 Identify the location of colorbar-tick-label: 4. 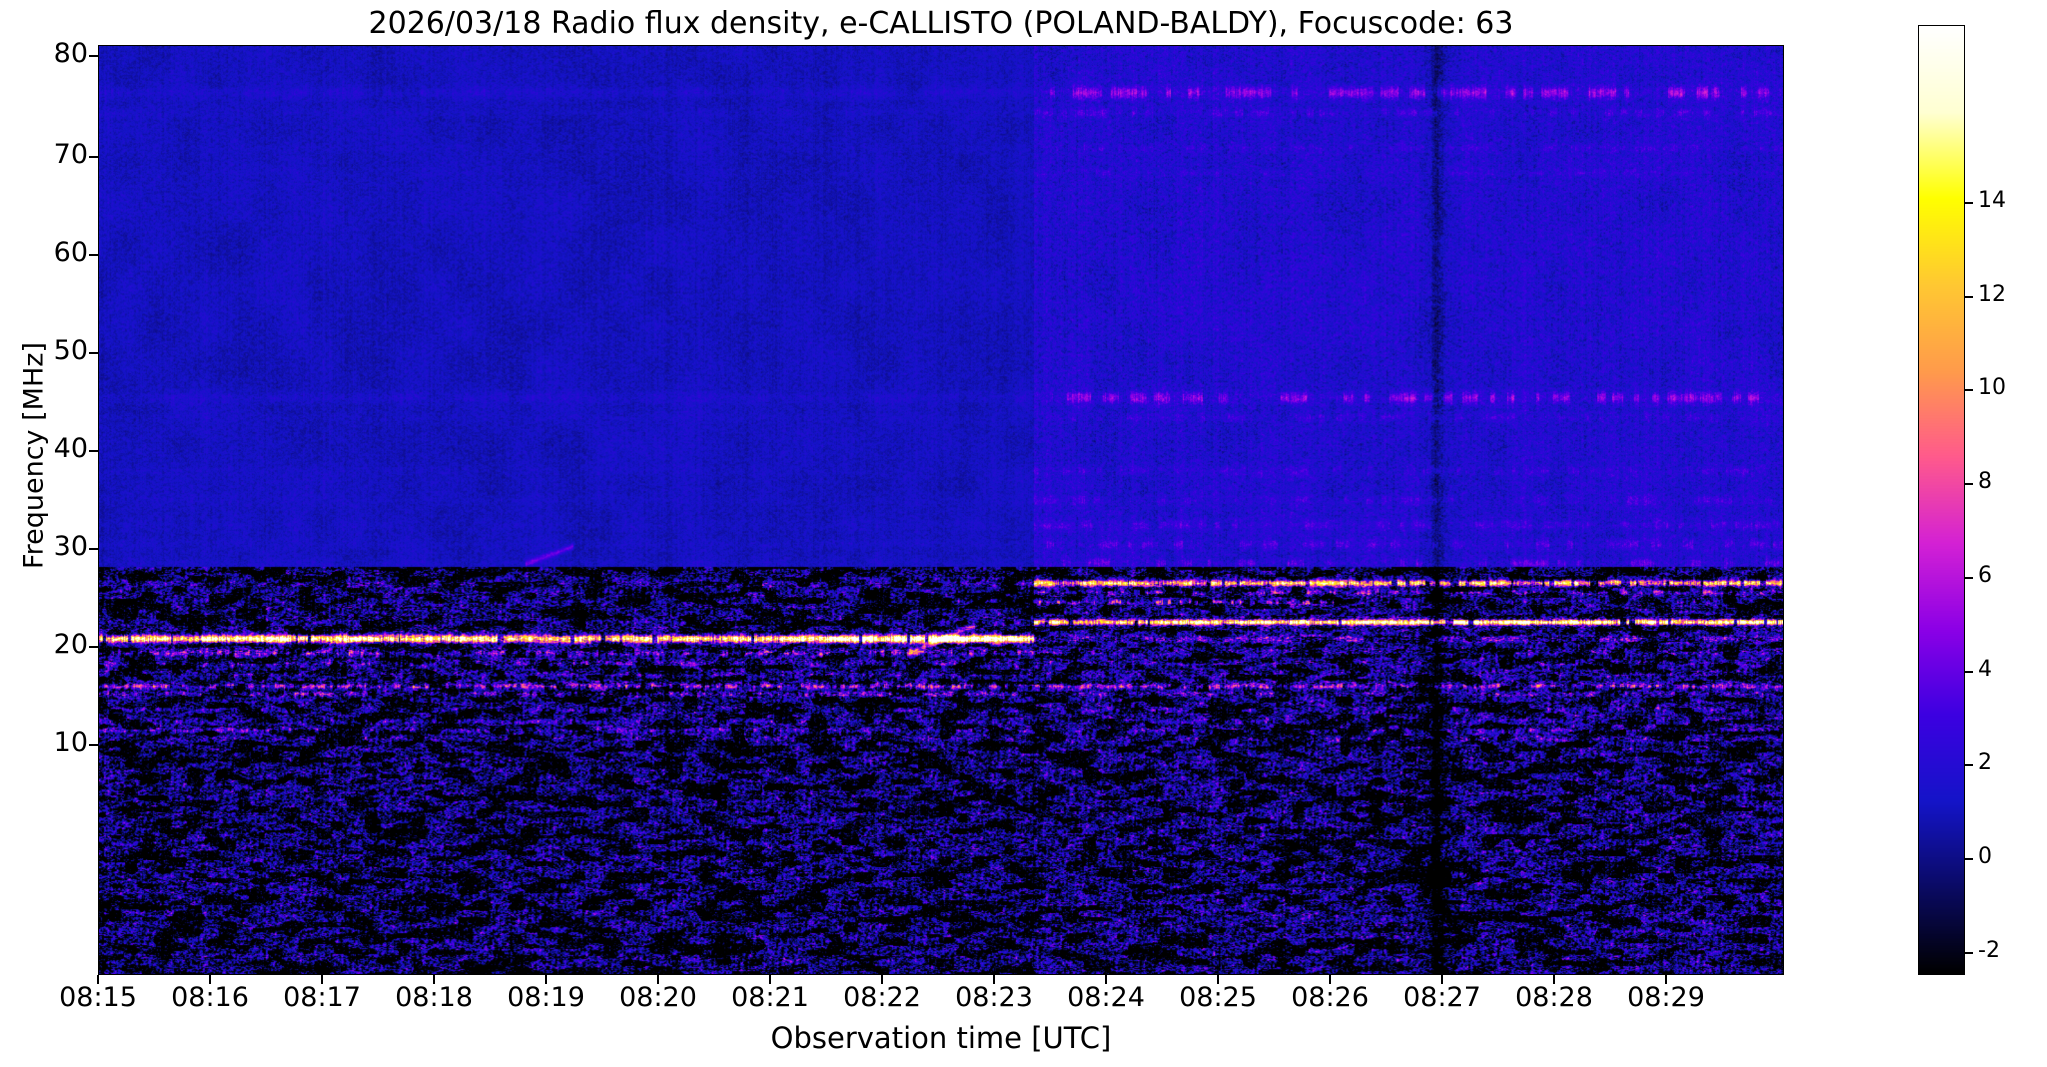
(1985, 669).